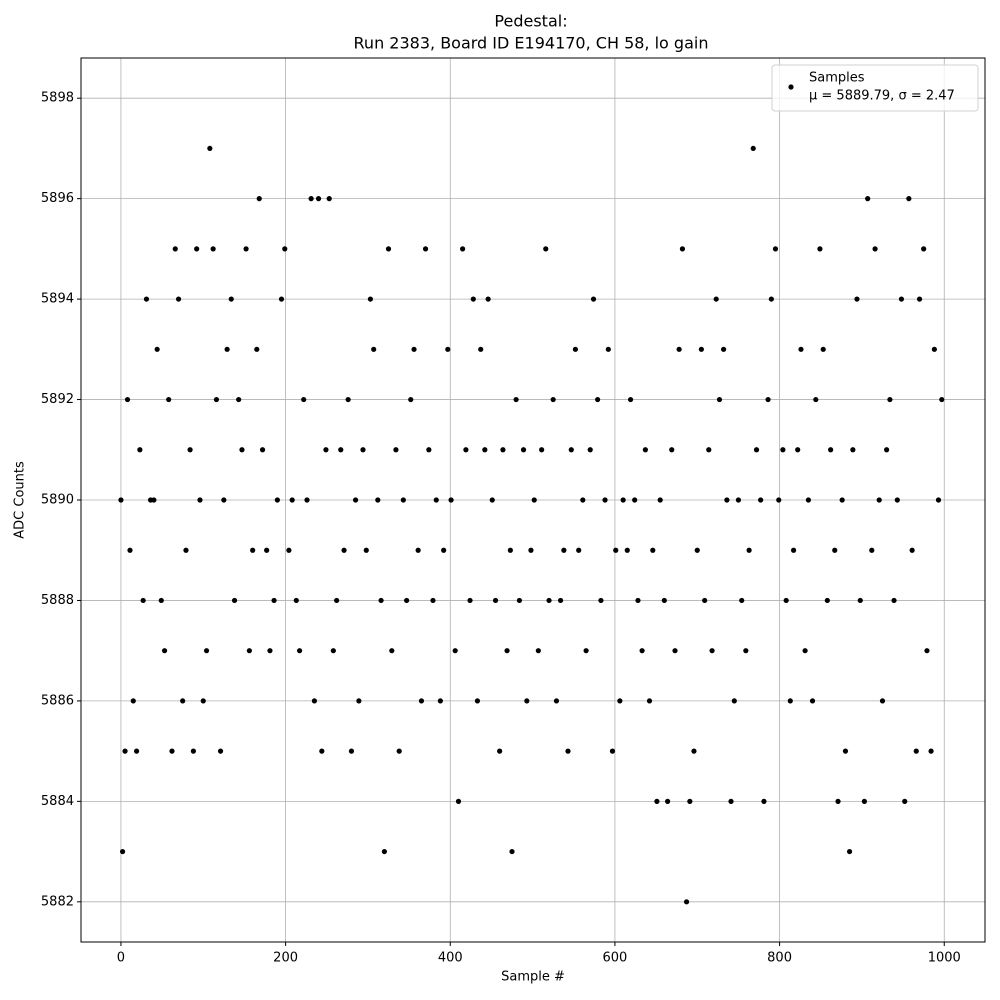 The width and height of the screenshot is (1000, 1000). What do you see at coordinates (882, 96) in the screenshot?
I see `legend-stats: μ = 5889.79, σ = 2.47` at bounding box center [882, 96].